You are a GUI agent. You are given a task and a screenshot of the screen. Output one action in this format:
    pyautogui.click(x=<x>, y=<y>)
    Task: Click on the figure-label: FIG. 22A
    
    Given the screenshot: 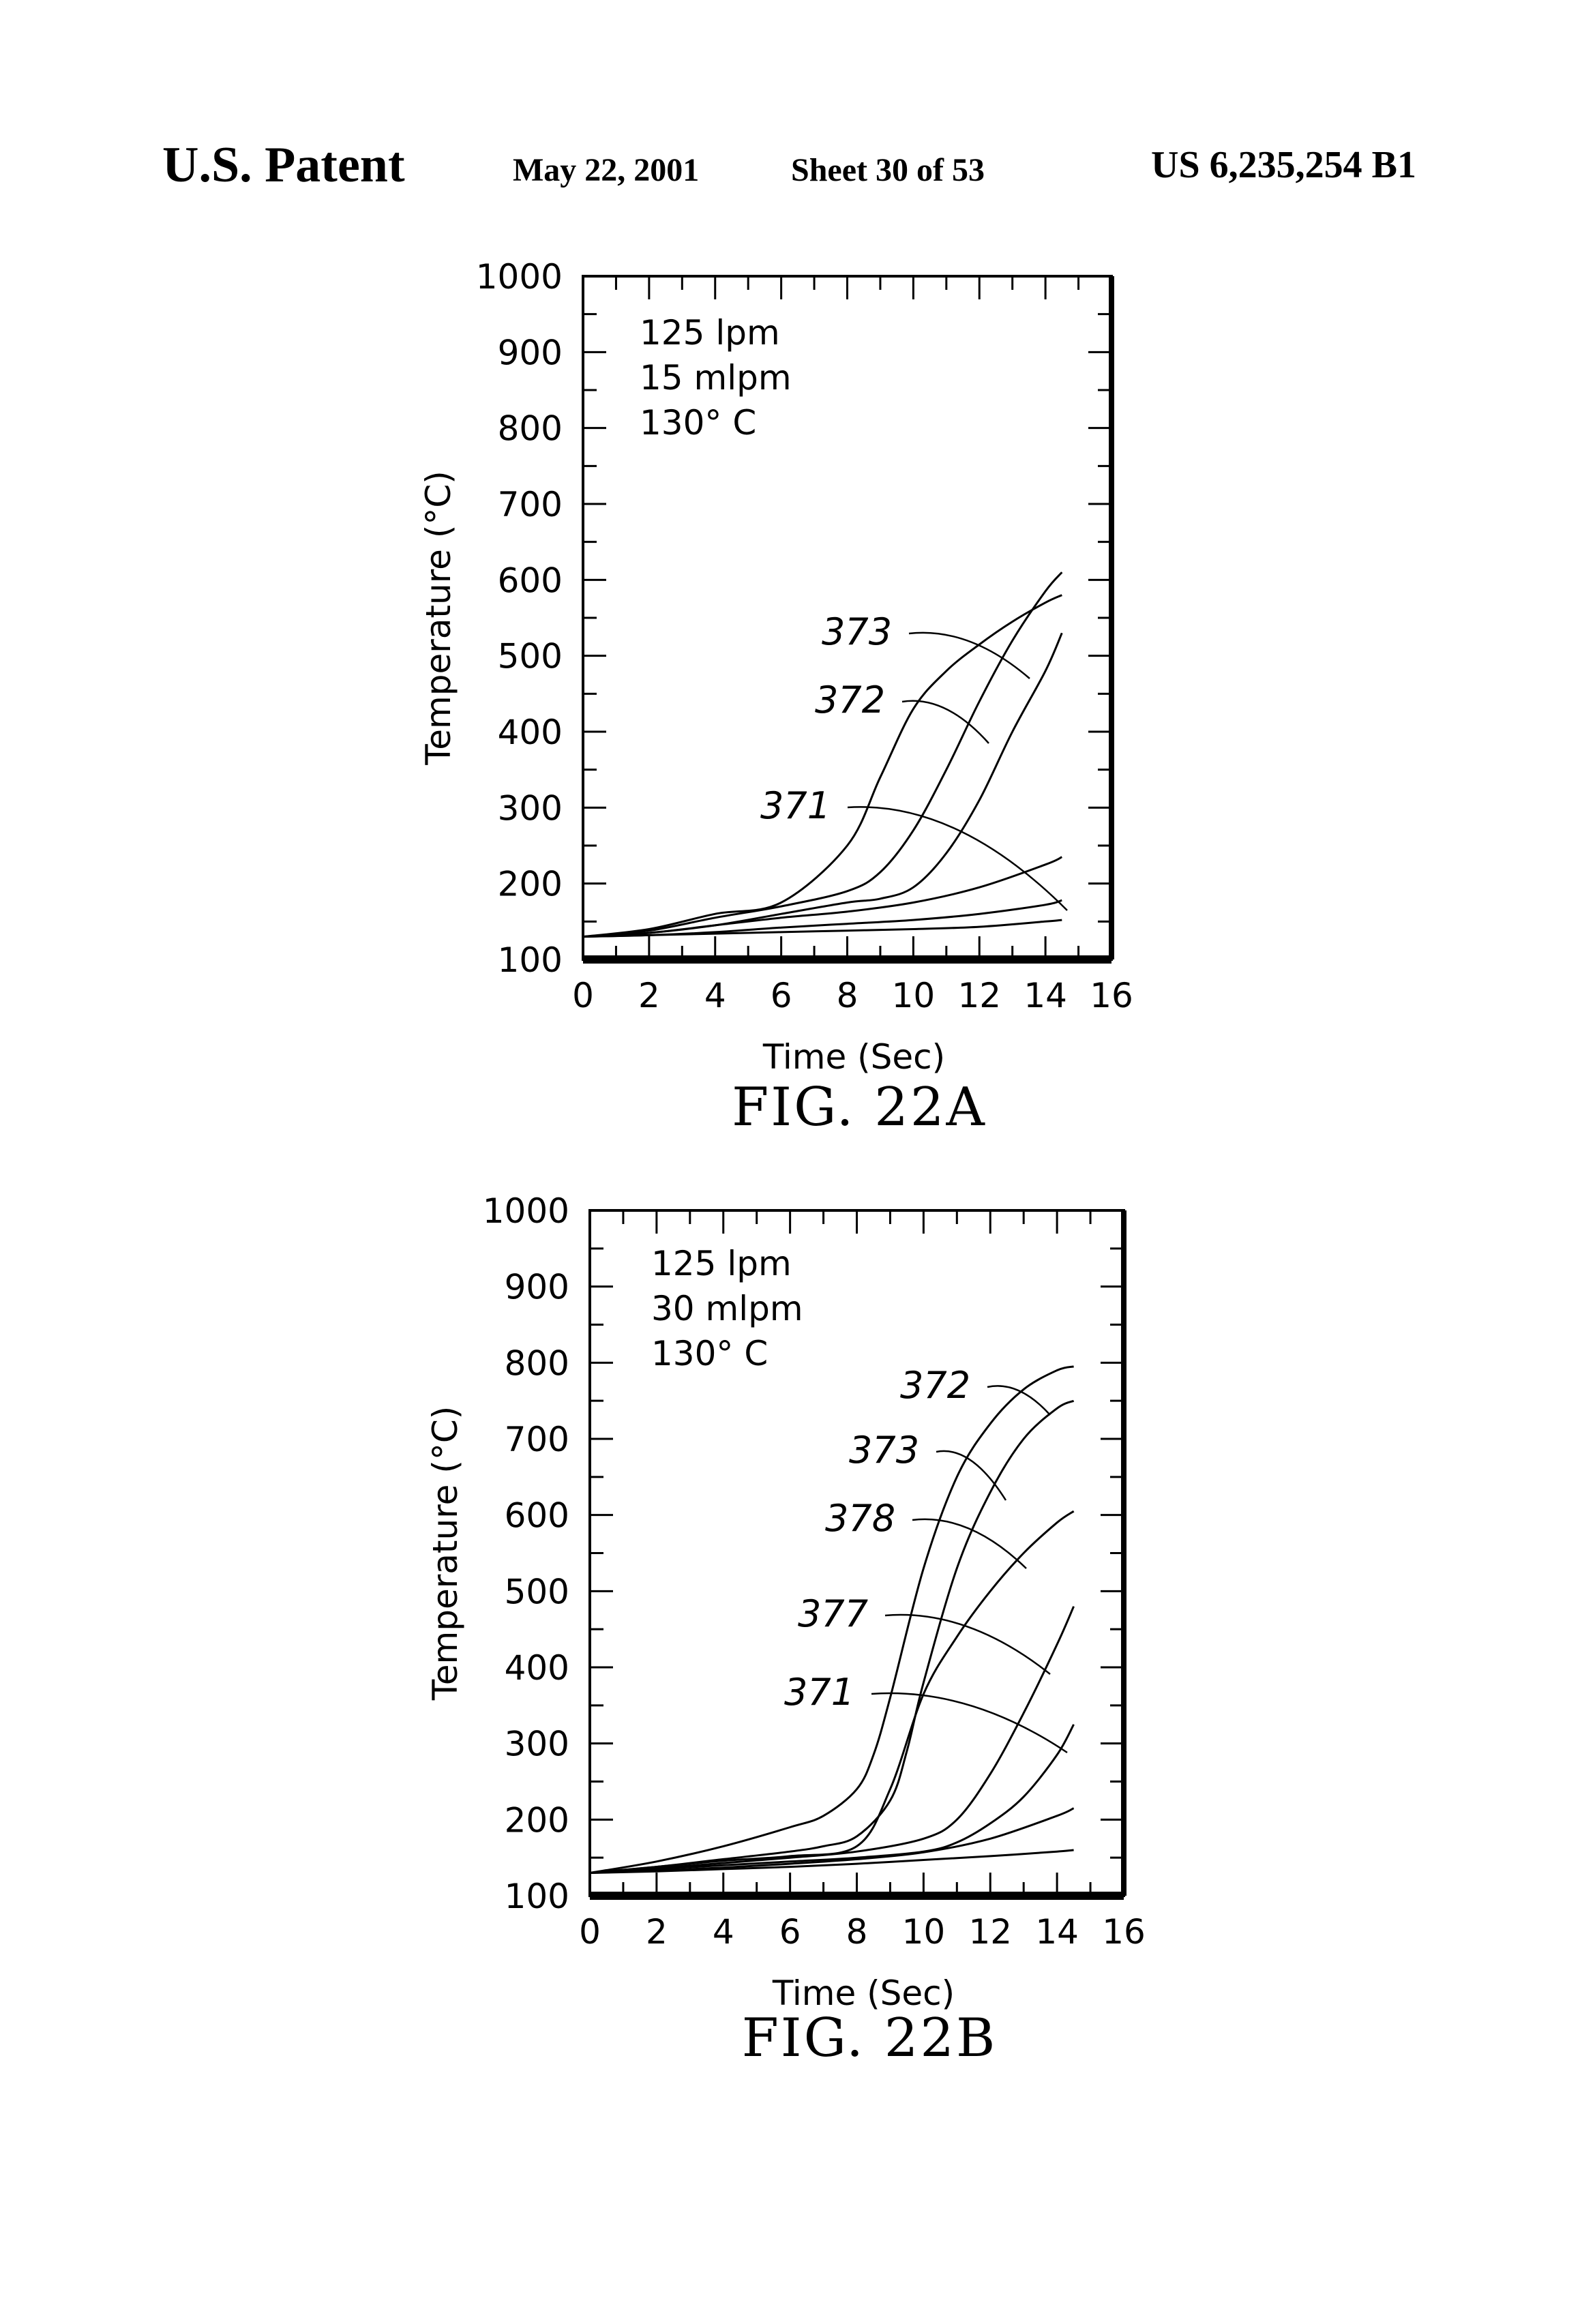 What is the action you would take?
    pyautogui.click(x=859, y=1107)
    